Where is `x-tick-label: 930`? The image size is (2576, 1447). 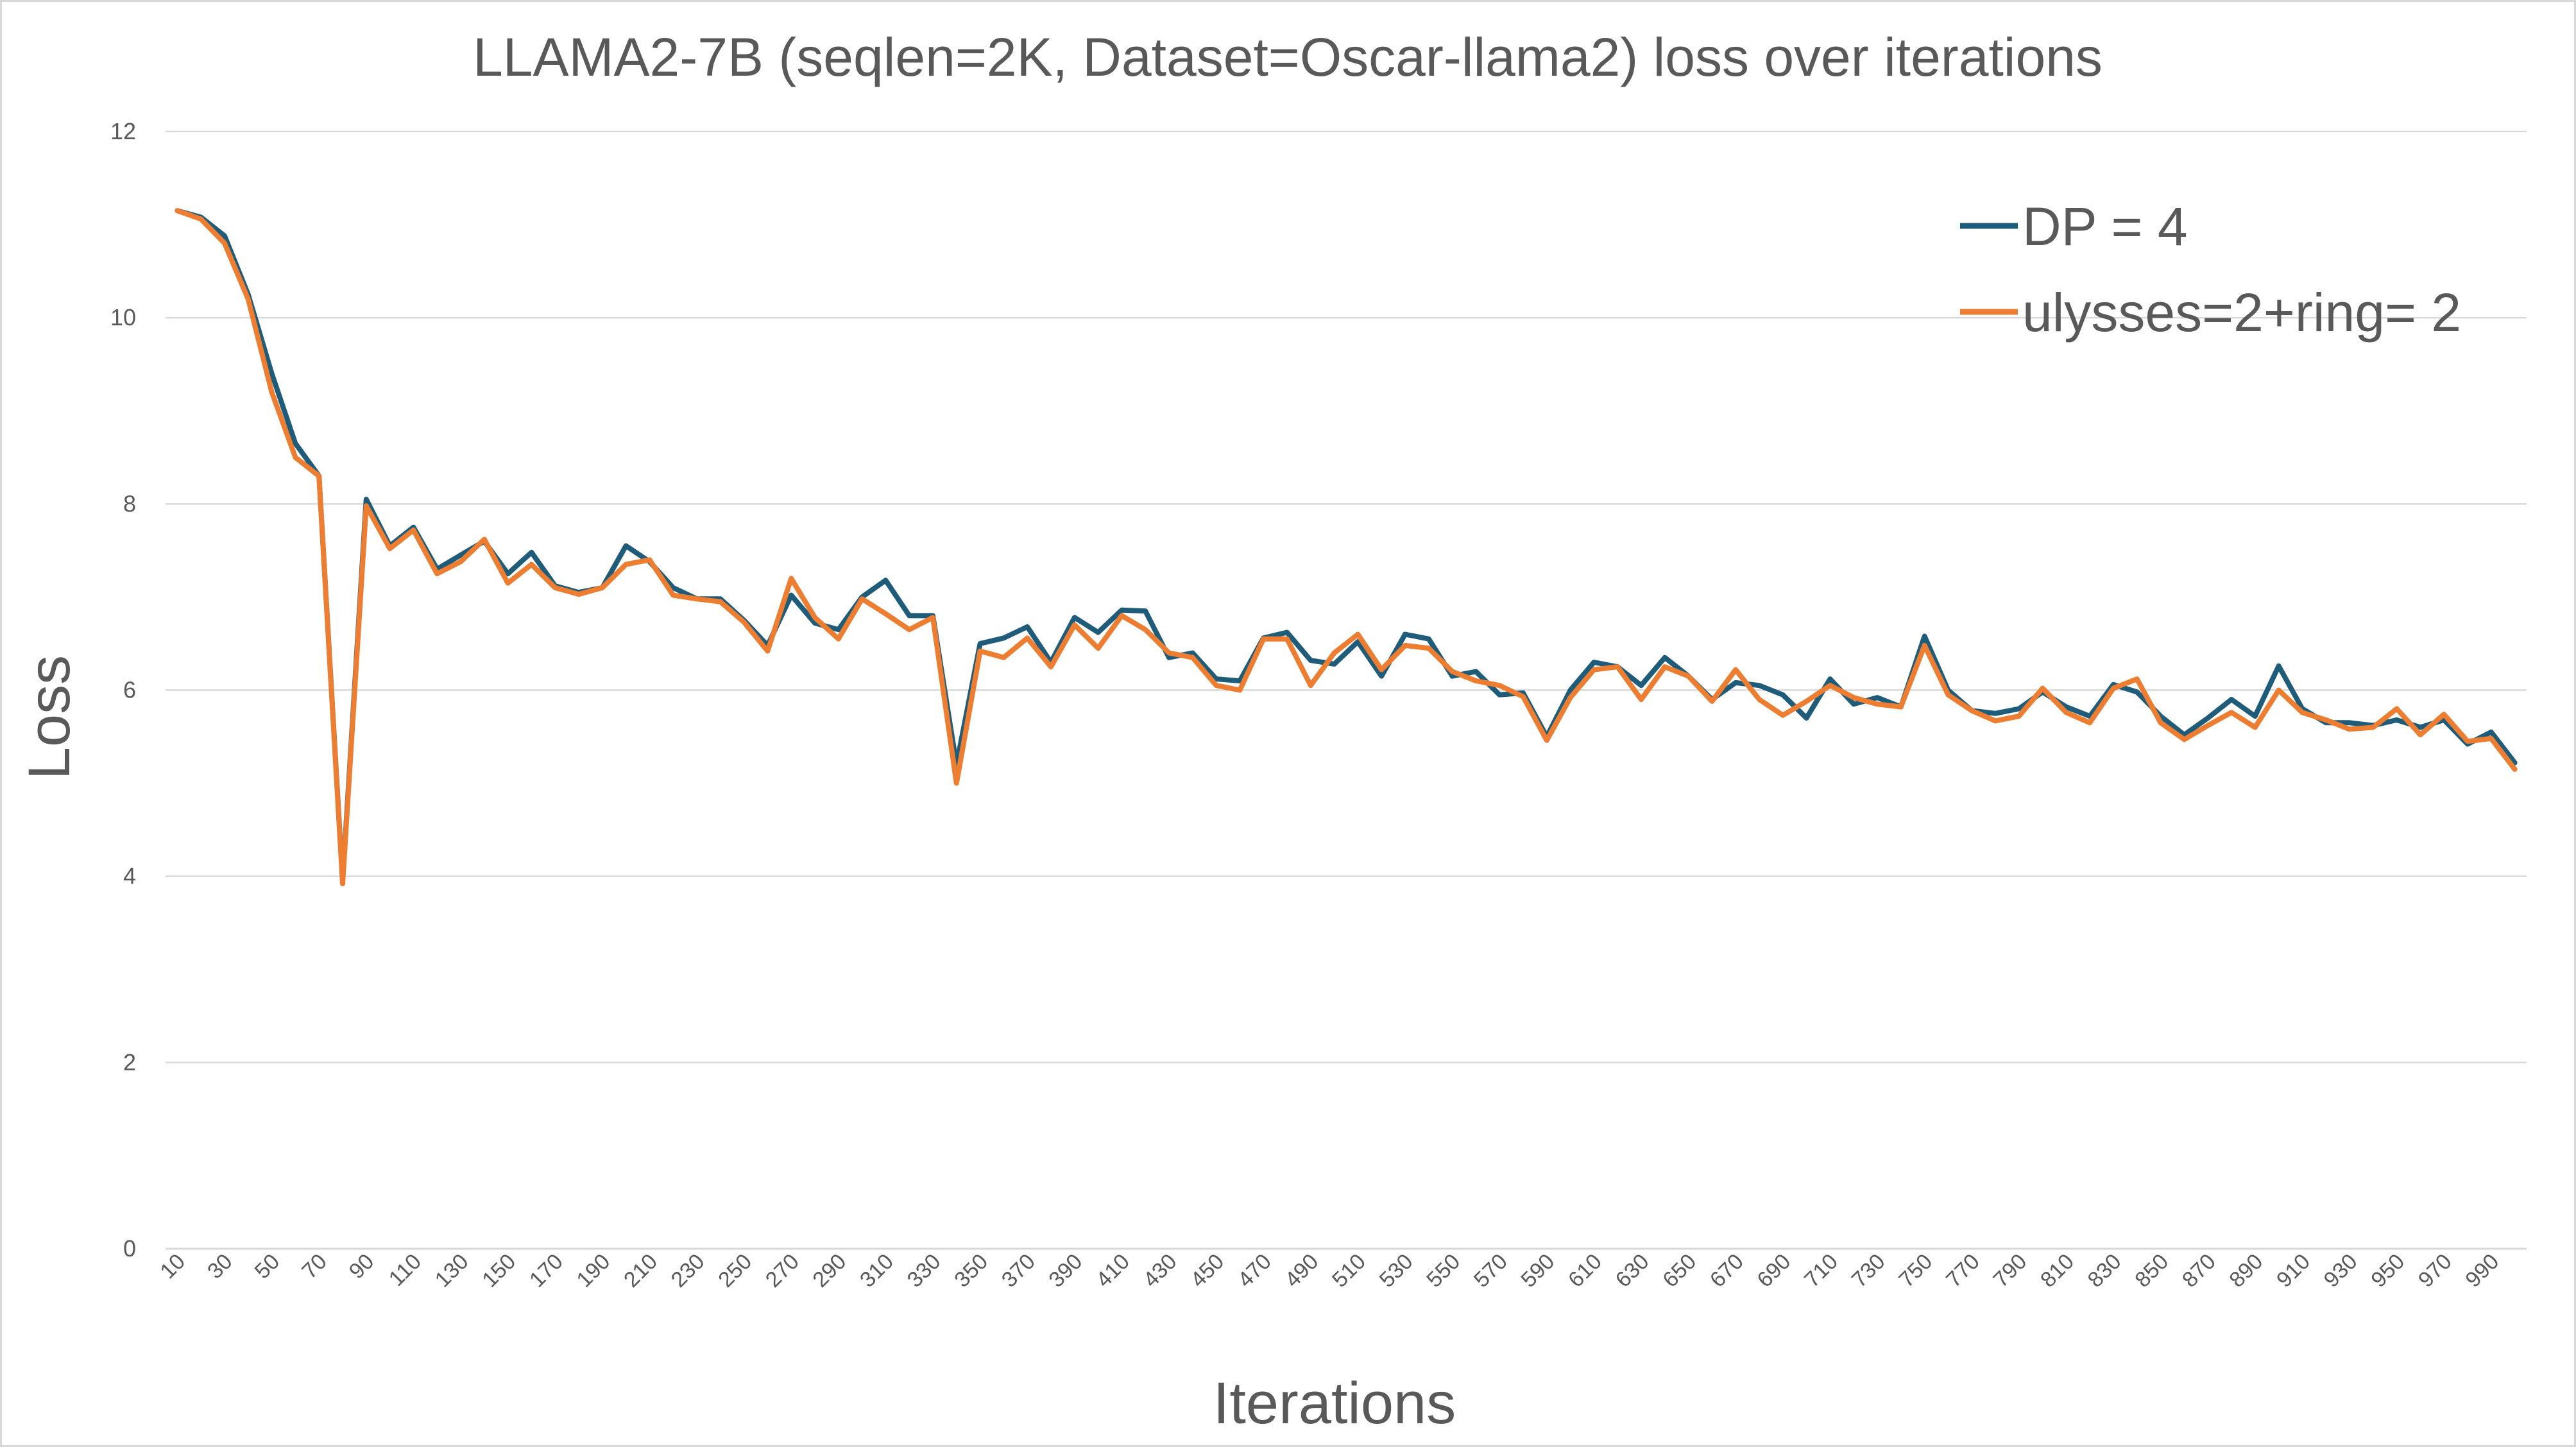 x-tick-label: 930 is located at coordinates (2340, 1271).